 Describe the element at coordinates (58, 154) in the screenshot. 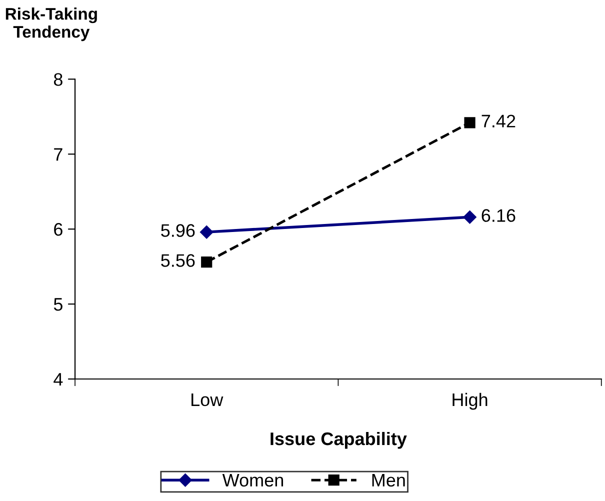

I see `y-tick-label: 7` at that location.